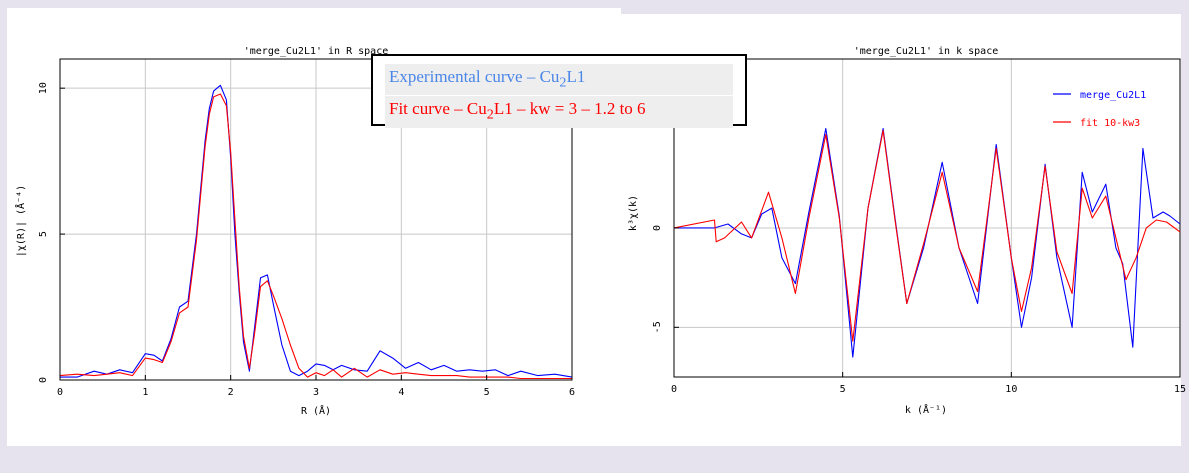 The height and width of the screenshot is (473, 1189). I want to click on fit-curve-subscript: 2, so click(490, 114).